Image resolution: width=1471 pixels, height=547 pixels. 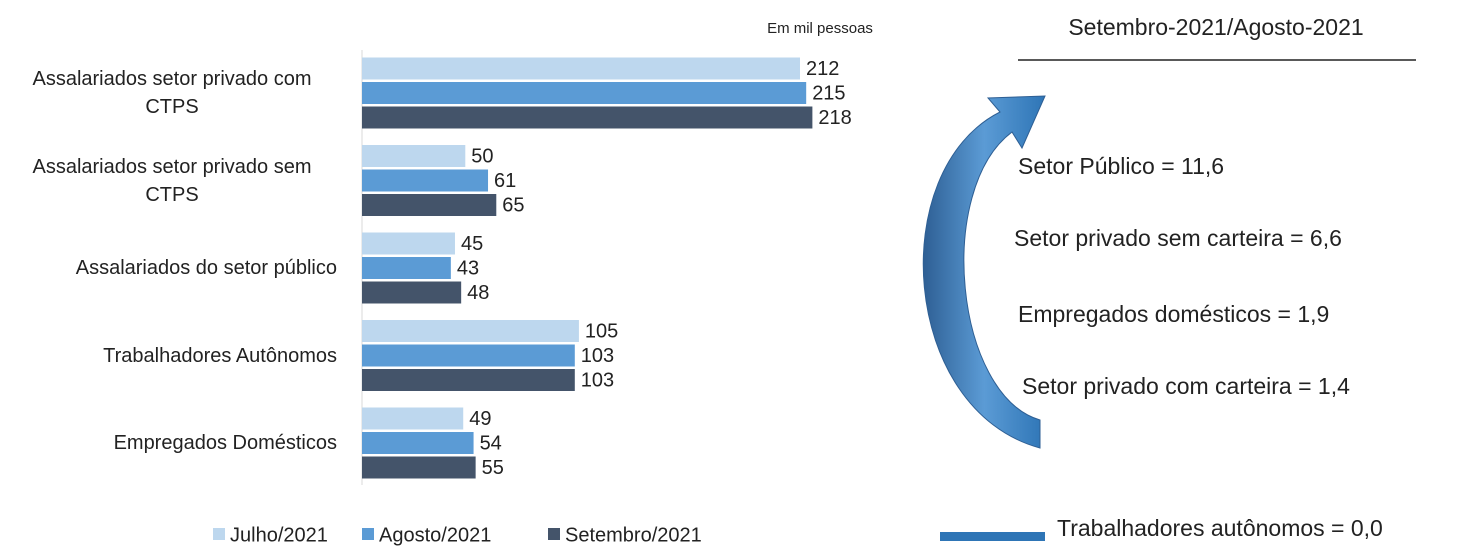 What do you see at coordinates (820, 28) in the screenshot?
I see `unit-note: Em mil pessoas` at bounding box center [820, 28].